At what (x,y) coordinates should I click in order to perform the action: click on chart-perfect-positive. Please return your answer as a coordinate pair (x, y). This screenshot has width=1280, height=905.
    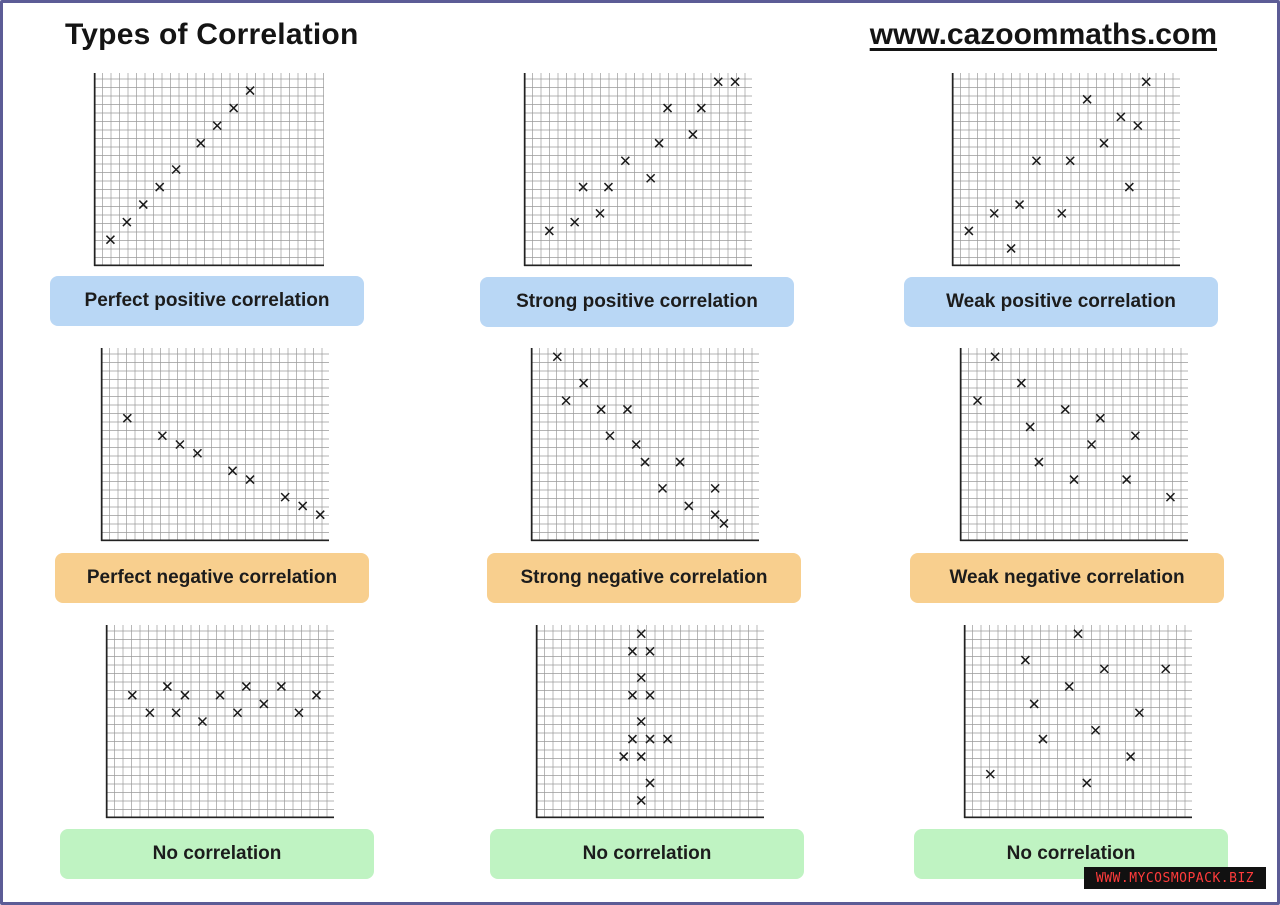
    Looking at the image, I should click on (208, 170).